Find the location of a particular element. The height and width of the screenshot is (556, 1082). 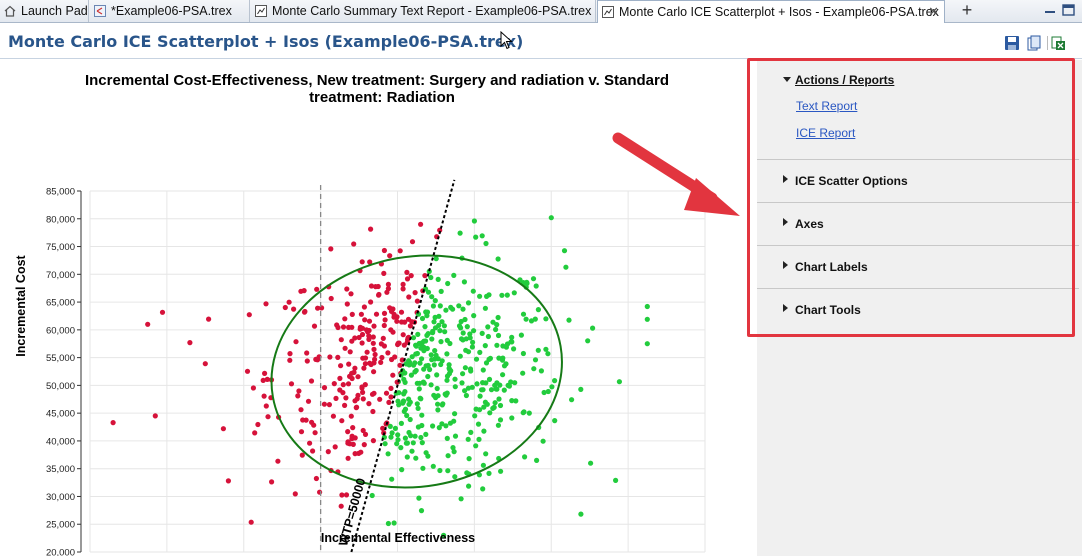

y-tick-label: 45,000 is located at coordinates (60, 414).